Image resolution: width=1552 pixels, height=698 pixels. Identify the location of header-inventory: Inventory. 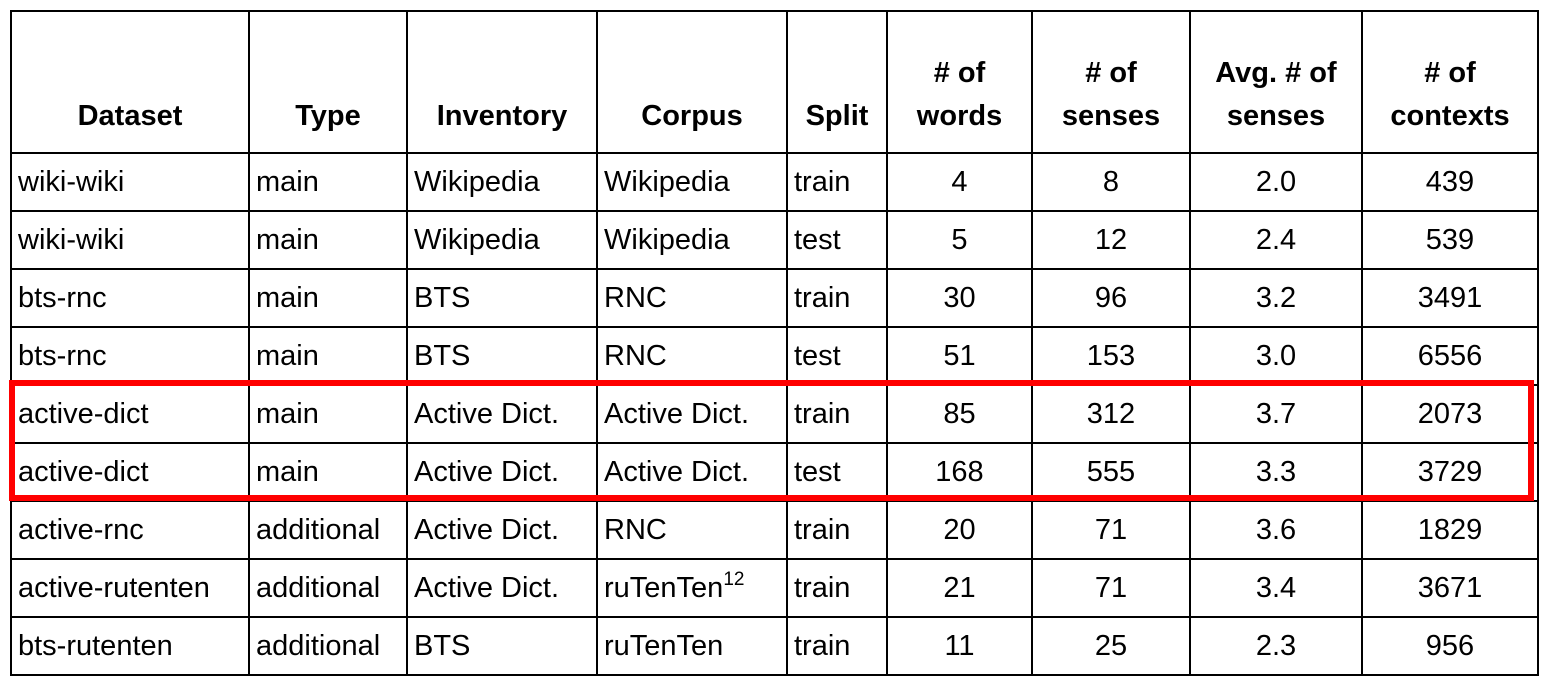
(502, 82).